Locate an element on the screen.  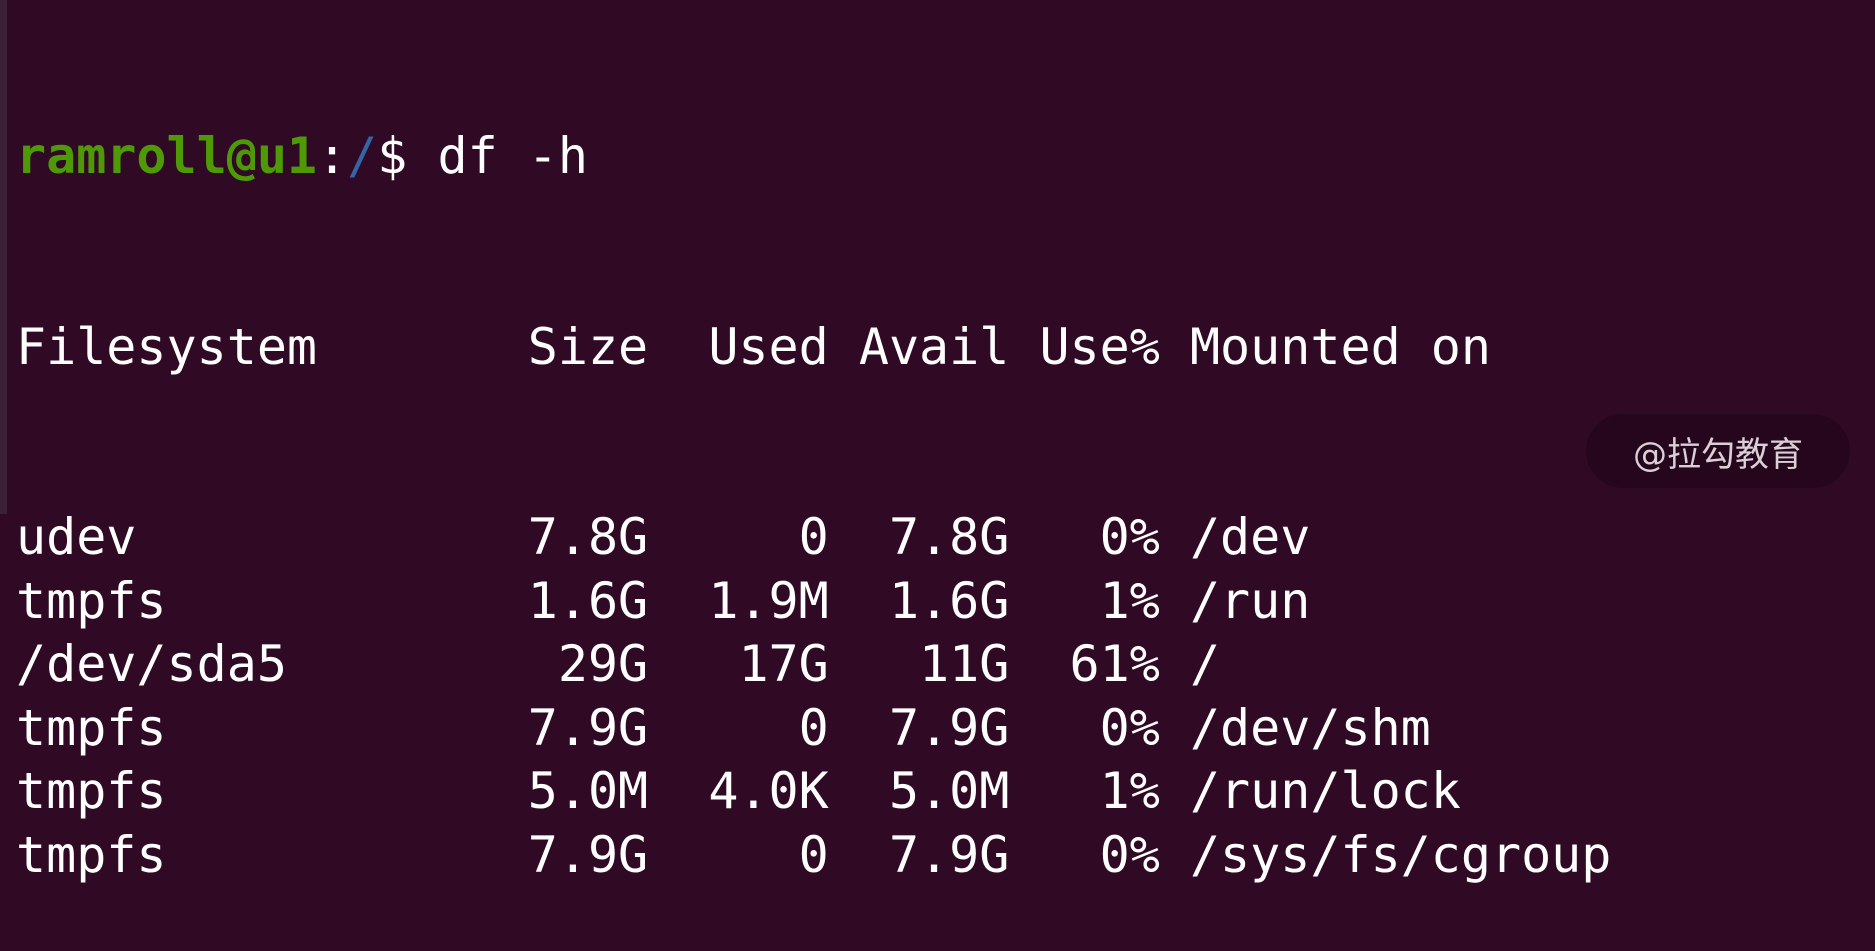
table-row: tmpfs 7.9G 0 7.9G 0% /dev/shm is located at coordinates (813, 729).